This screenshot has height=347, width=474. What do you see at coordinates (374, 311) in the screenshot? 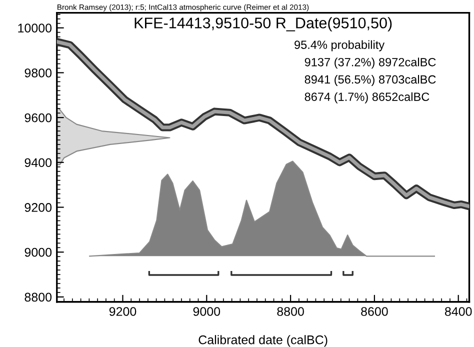
I see `x-tick-label: 8600` at bounding box center [374, 311].